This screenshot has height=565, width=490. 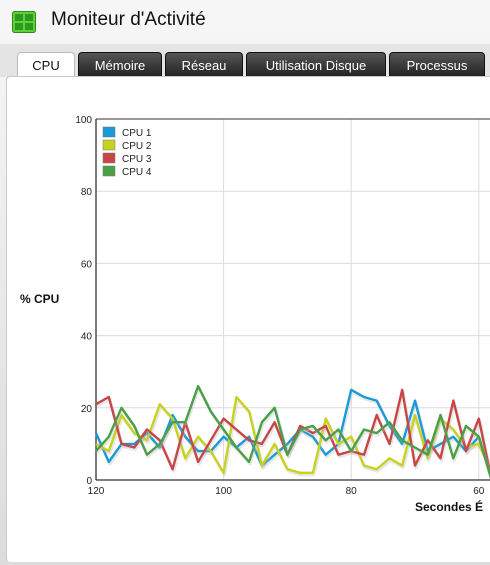 What do you see at coordinates (89, 481) in the screenshot?
I see `y-tick-label: 0` at bounding box center [89, 481].